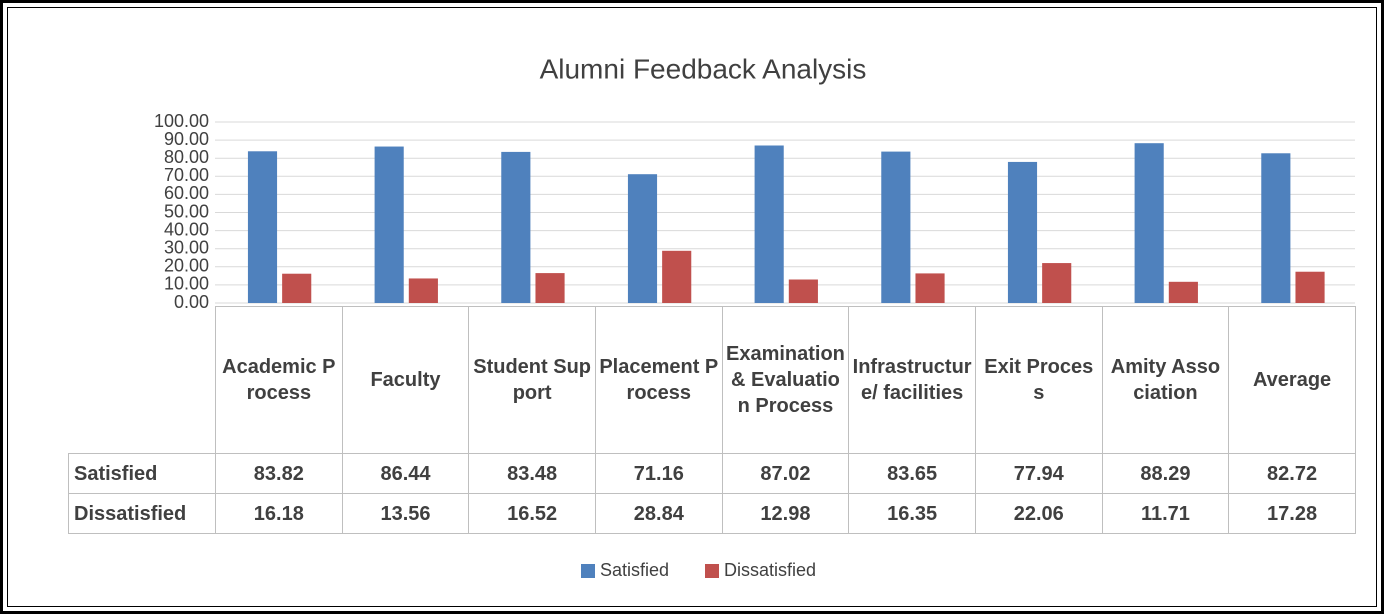 This screenshot has height=614, width=1384. I want to click on value-cell: 82.72, so click(1292, 473).